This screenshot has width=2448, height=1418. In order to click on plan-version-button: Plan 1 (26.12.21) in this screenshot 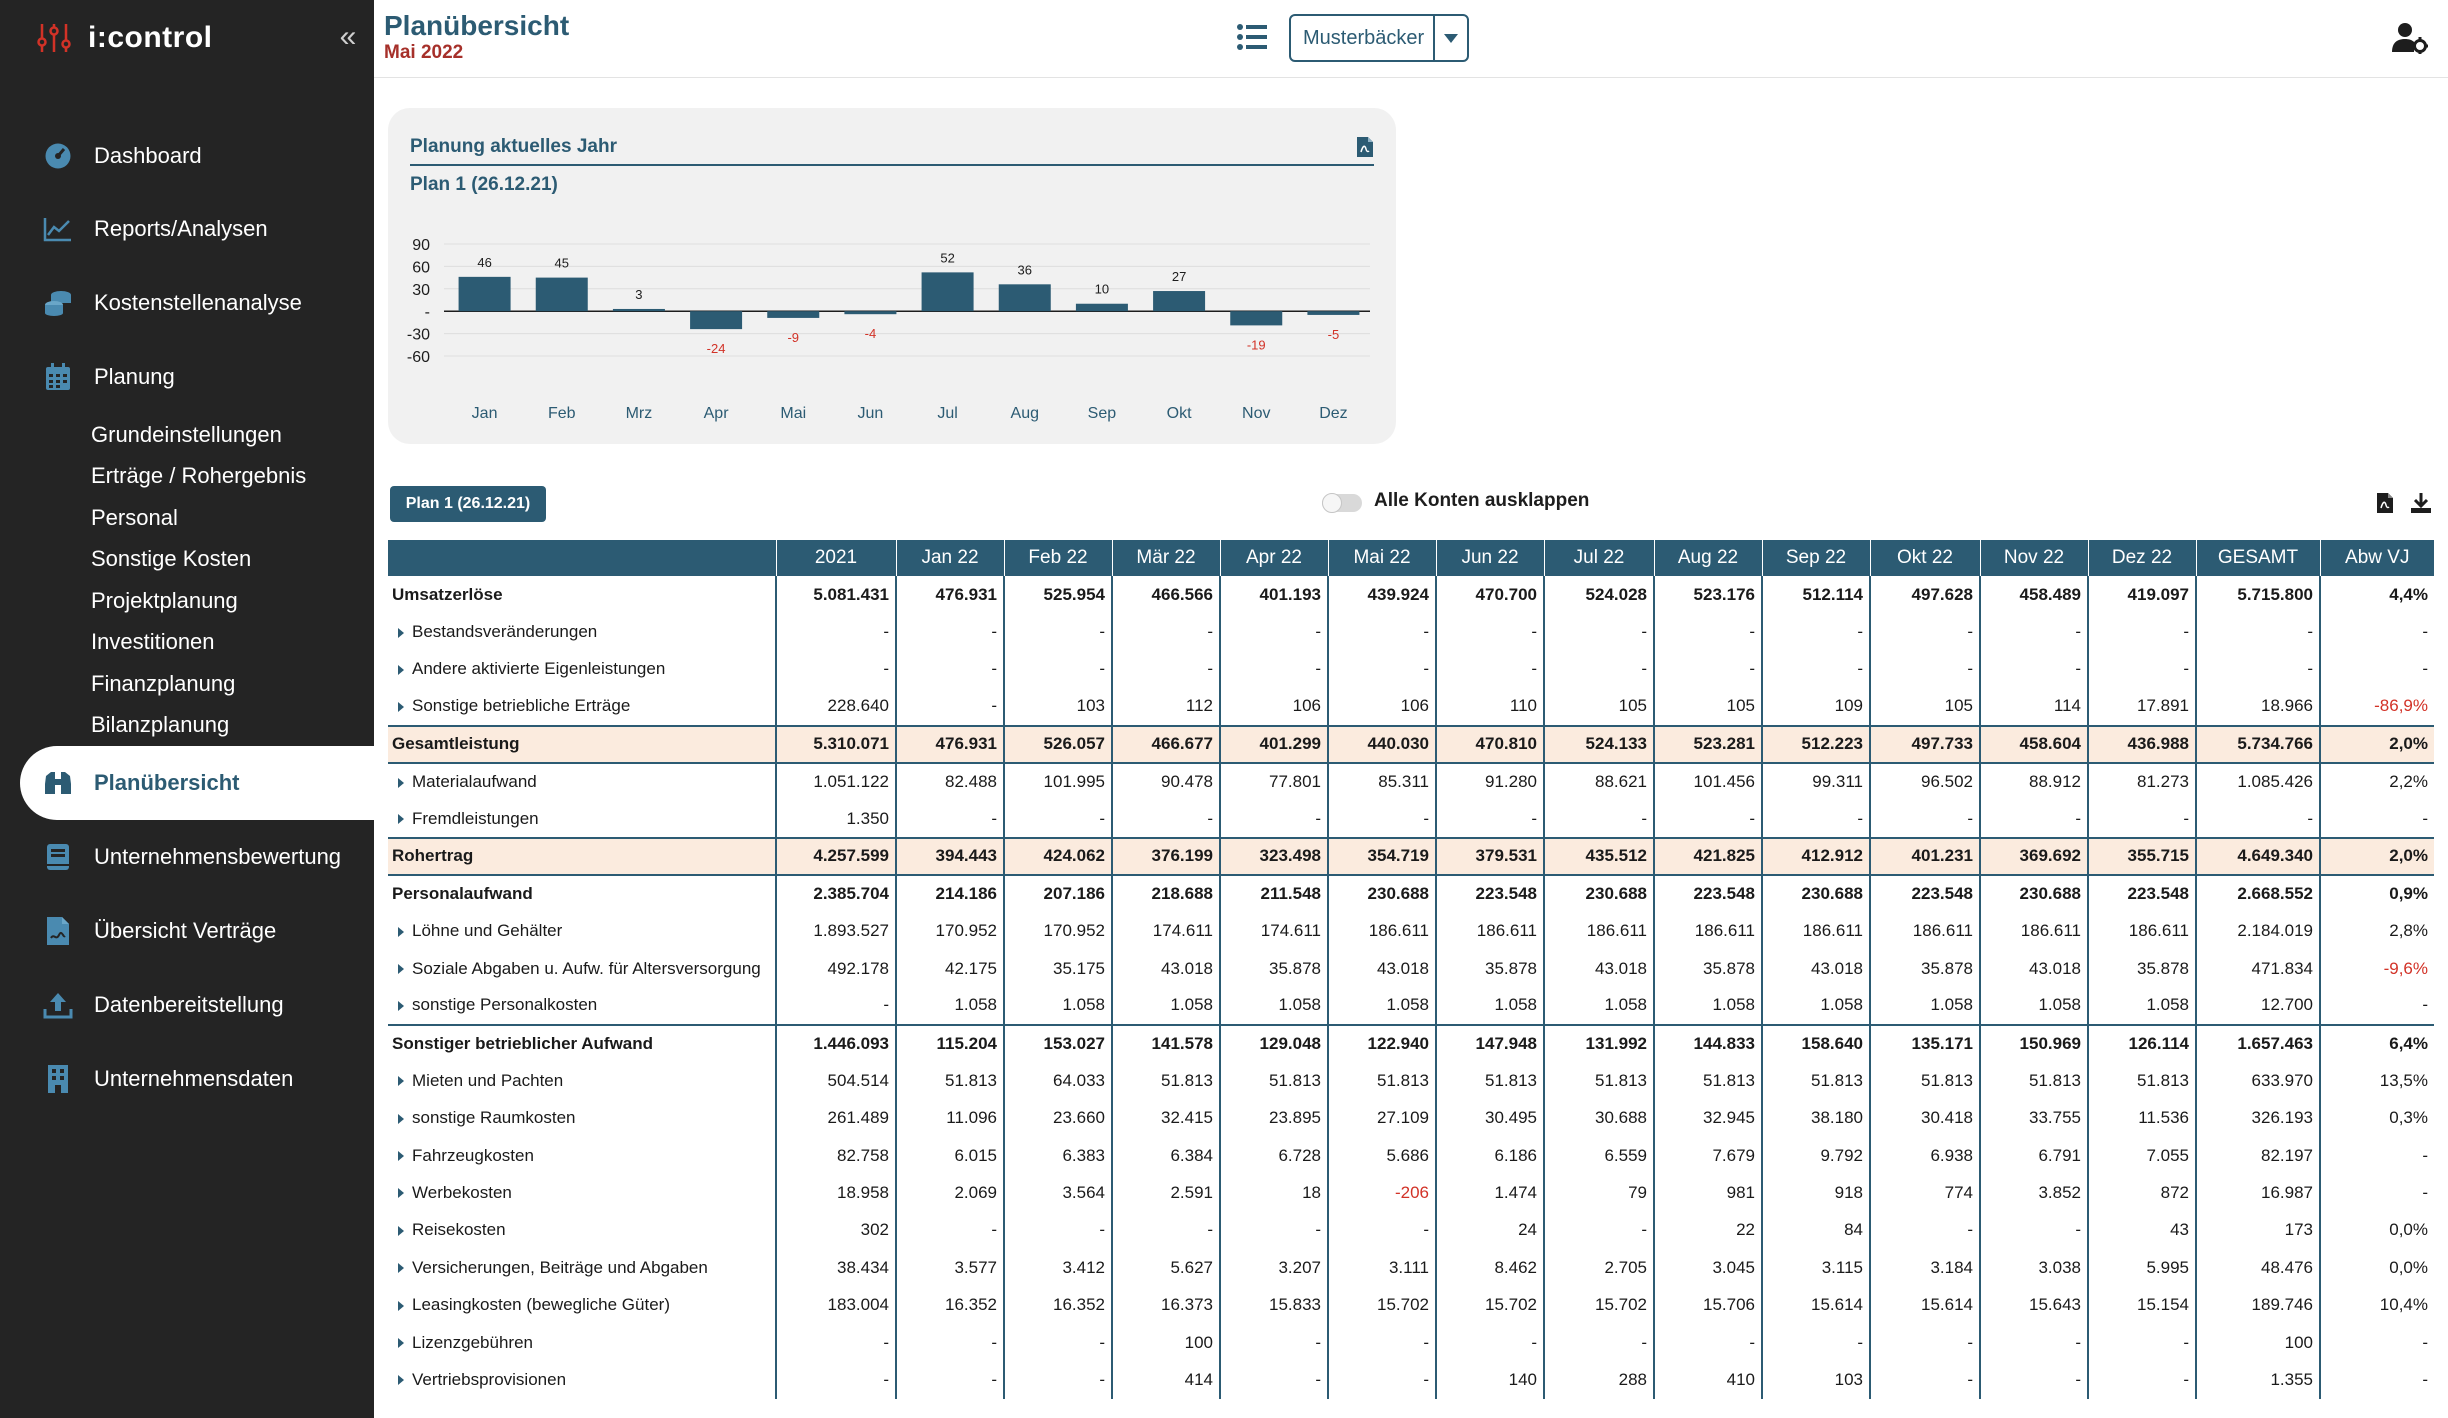, I will do `click(468, 504)`.